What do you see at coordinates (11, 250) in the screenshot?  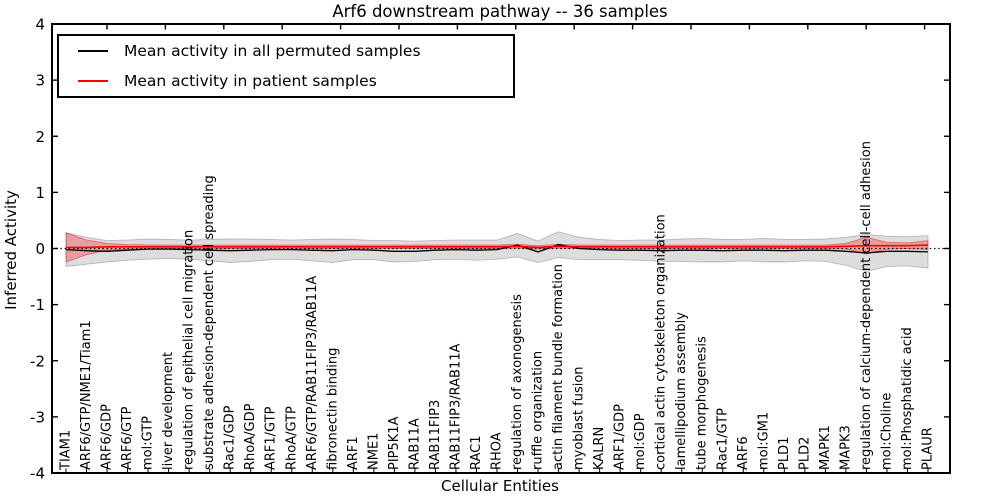 I see `y-axis-label: Inferred Activity` at bounding box center [11, 250].